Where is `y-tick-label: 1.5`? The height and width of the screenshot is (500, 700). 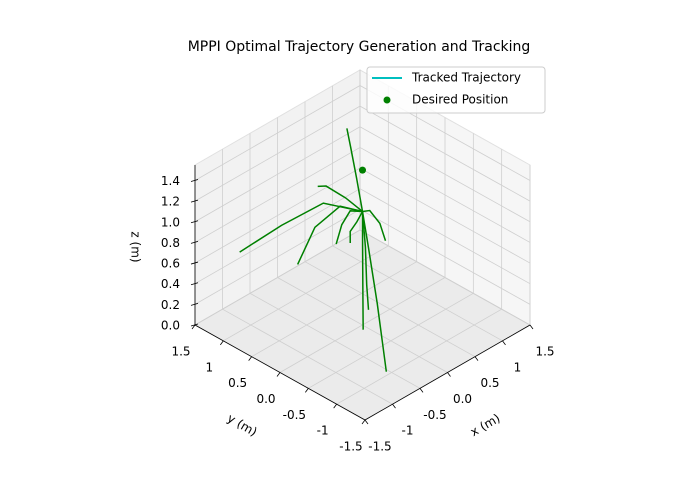
y-tick-label: 1.5 is located at coordinates (180, 352).